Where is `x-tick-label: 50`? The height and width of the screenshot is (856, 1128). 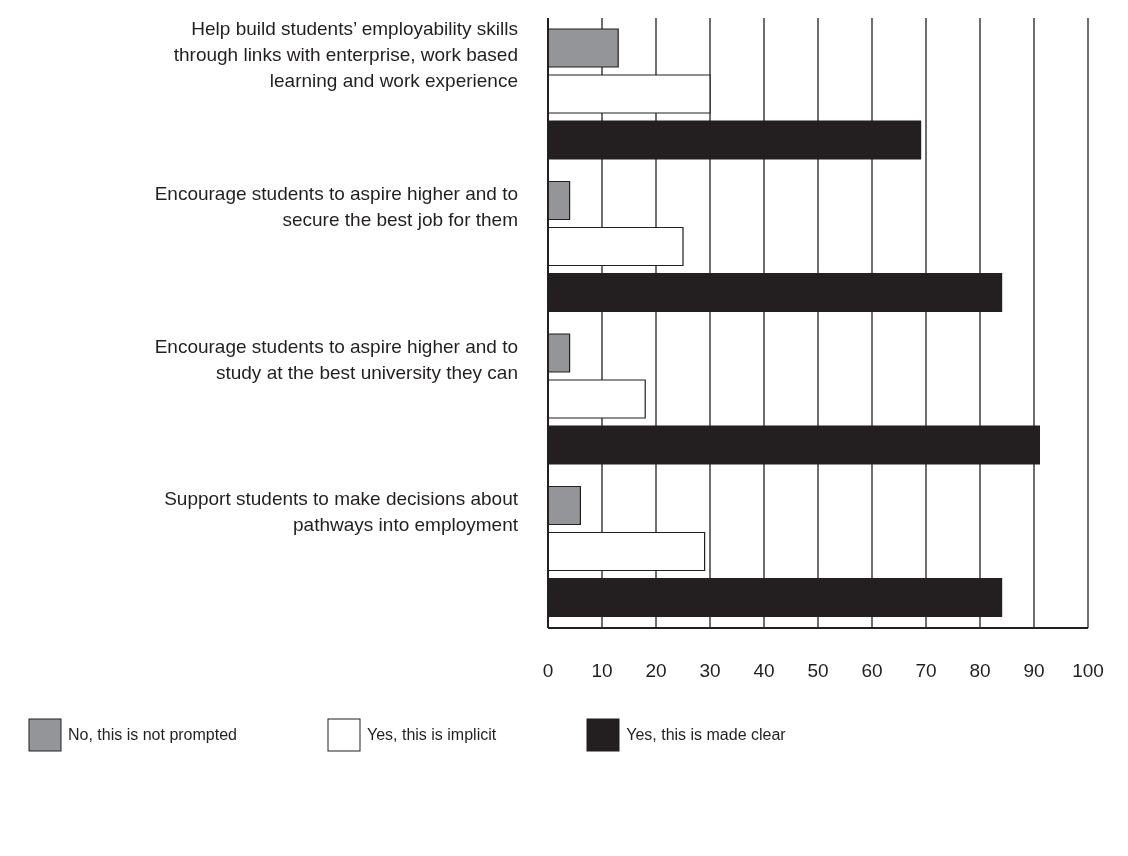
x-tick-label: 50 is located at coordinates (818, 671).